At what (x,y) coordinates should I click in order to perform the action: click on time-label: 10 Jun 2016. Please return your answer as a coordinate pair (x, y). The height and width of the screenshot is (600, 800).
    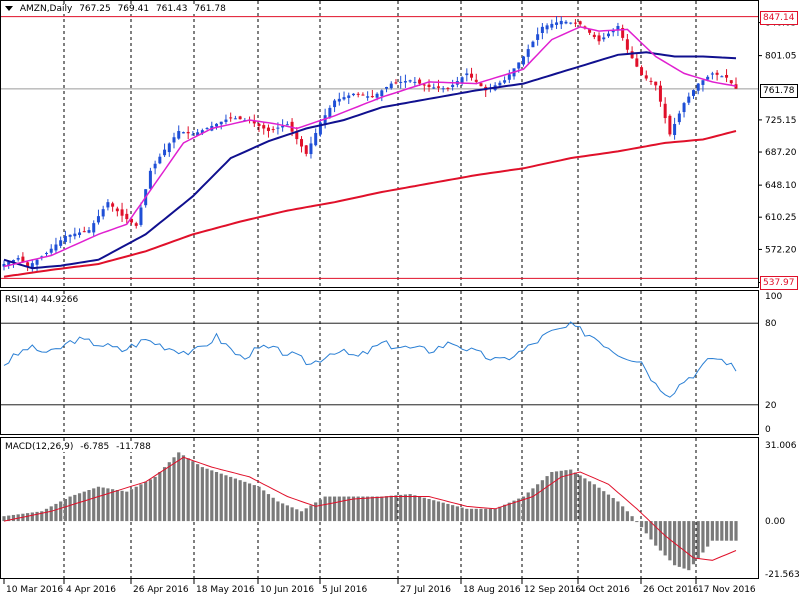
    Looking at the image, I should click on (287, 590).